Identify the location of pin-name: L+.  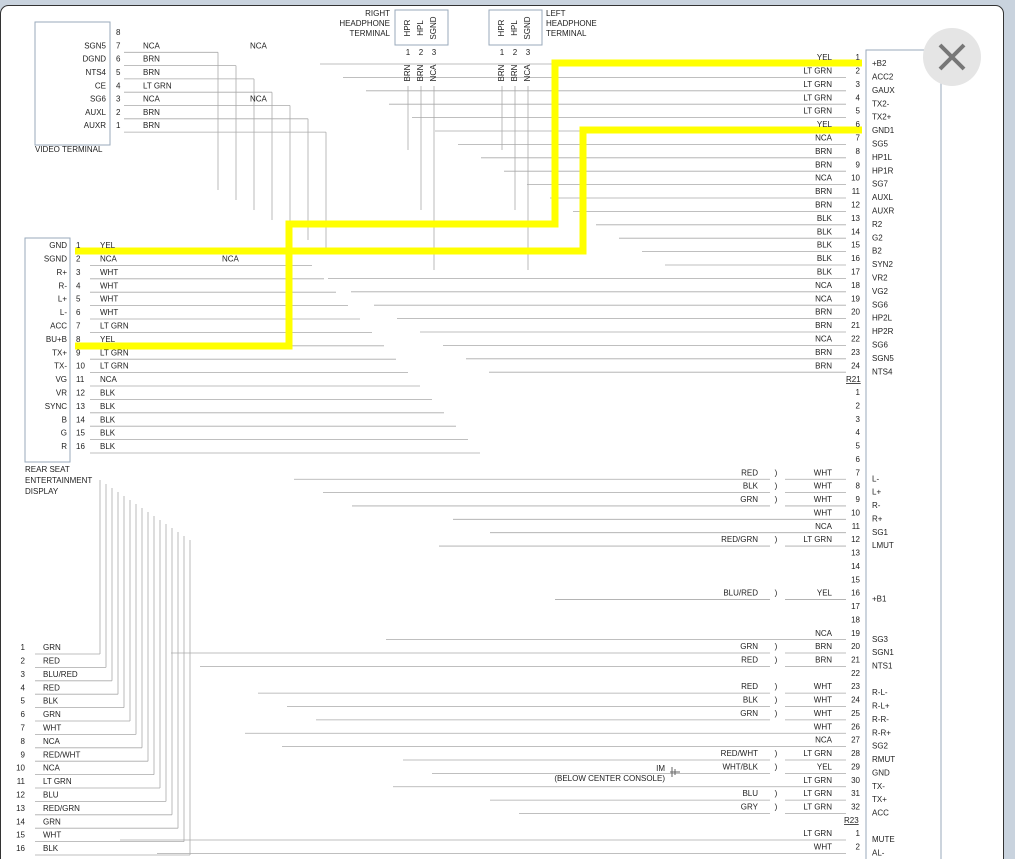
(62, 299).